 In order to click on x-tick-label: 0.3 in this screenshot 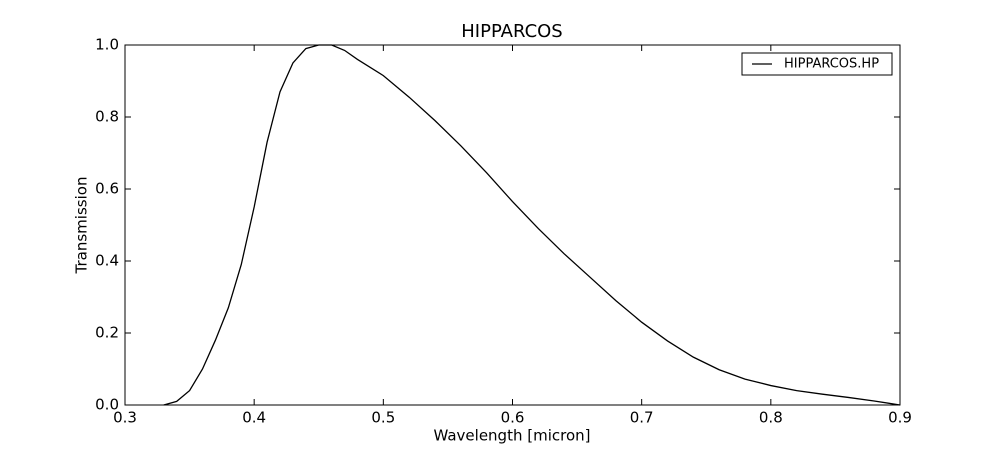, I will do `click(125, 418)`.